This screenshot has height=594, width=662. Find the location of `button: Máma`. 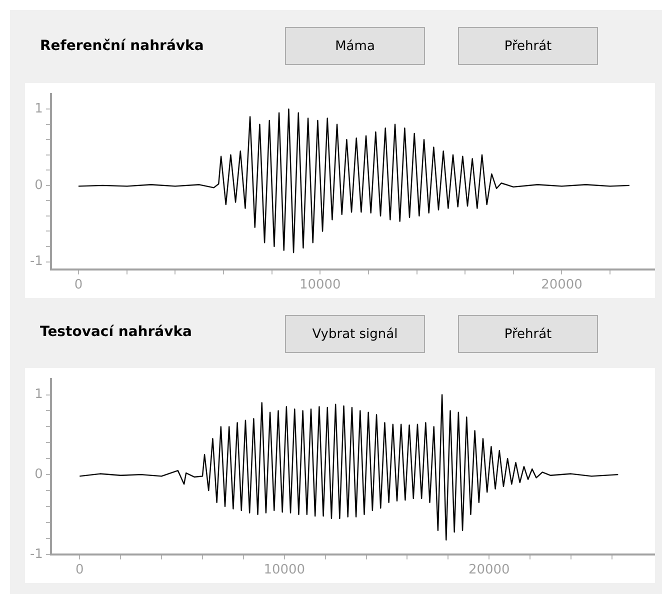

button: Máma is located at coordinates (355, 46).